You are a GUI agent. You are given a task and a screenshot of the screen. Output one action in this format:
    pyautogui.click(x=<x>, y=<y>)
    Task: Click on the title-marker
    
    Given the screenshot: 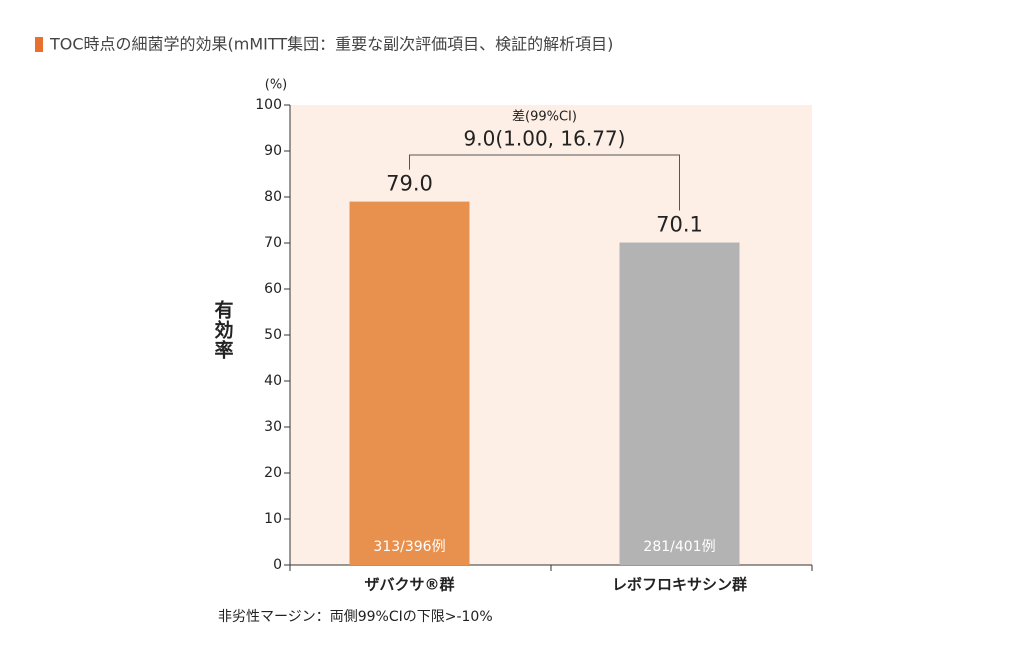 What is the action you would take?
    pyautogui.click(x=39, y=44)
    